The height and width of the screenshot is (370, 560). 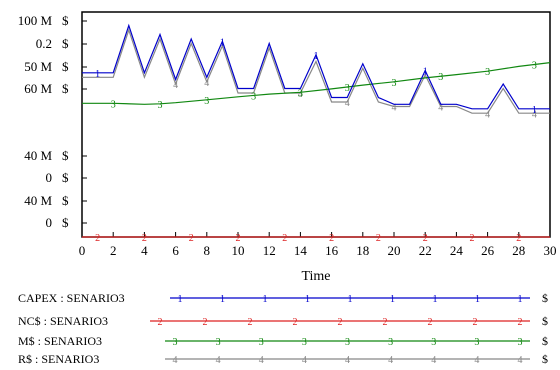 I want to click on x-tick-label: 26, so click(x=488, y=250).